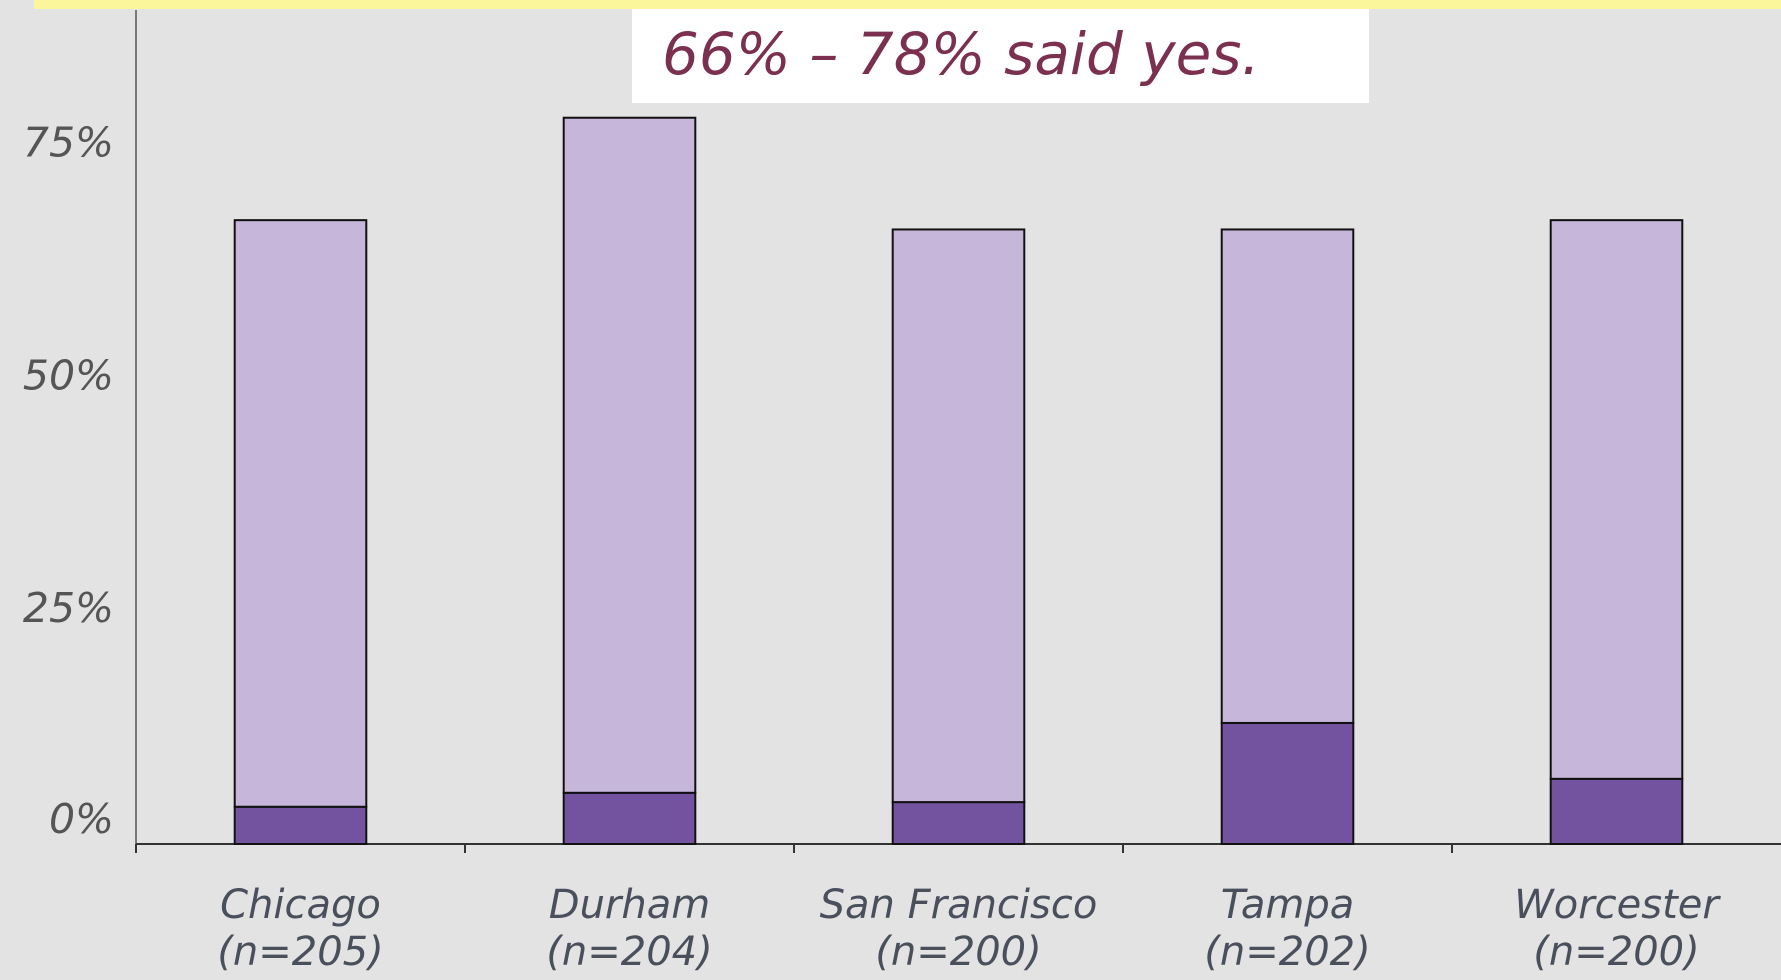  I want to click on x-tick-label: San Francisco, so click(959, 905).